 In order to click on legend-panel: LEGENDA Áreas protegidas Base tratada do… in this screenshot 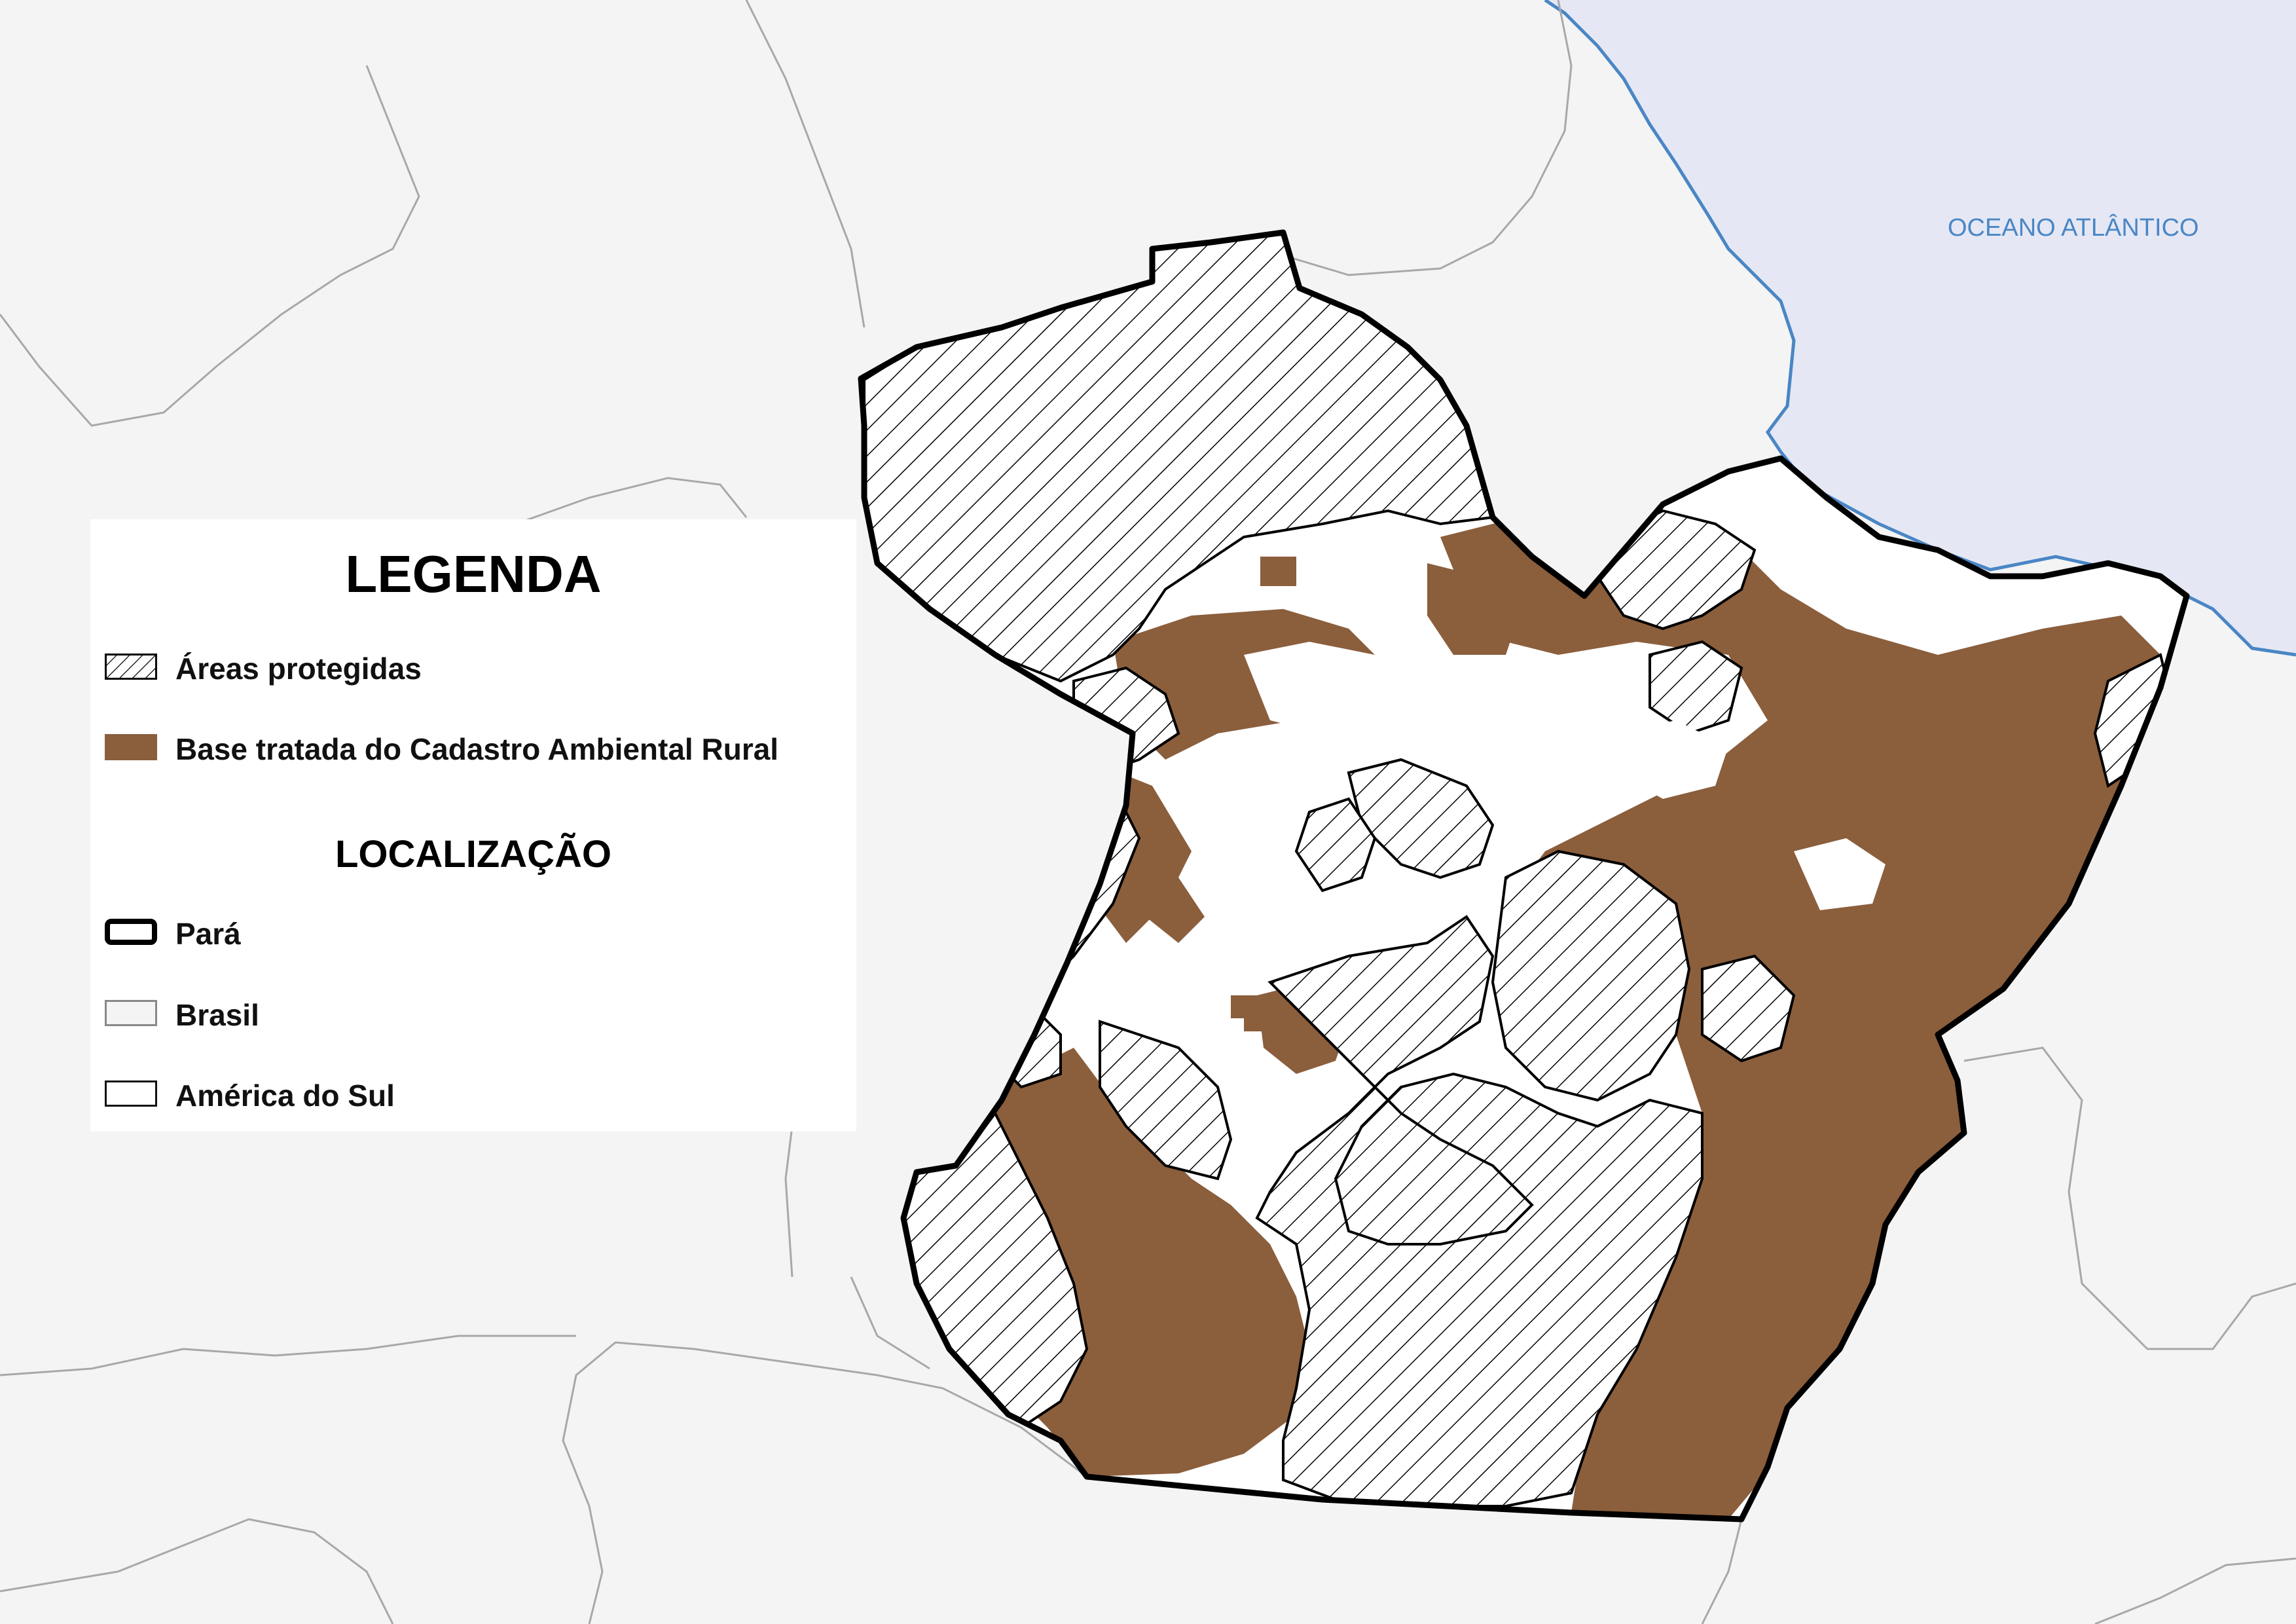, I will do `click(473, 825)`.